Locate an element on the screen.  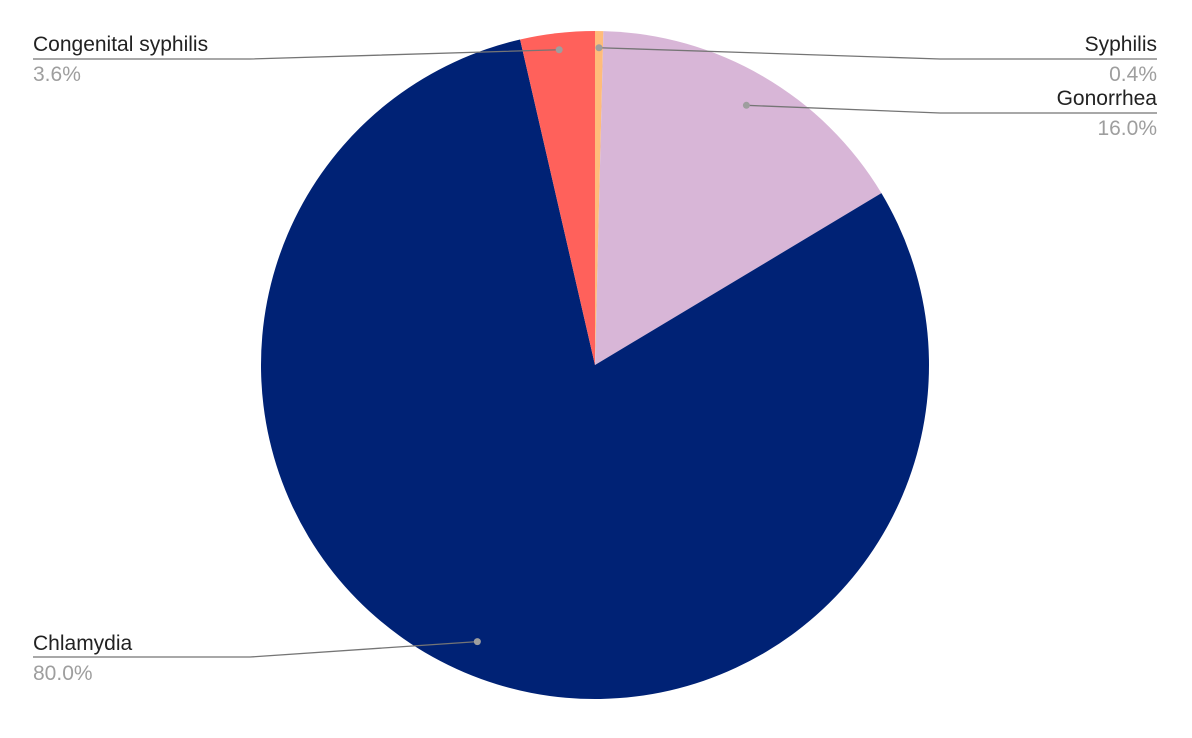
leader-line-congenital-syphilis is located at coordinates (296, 54).